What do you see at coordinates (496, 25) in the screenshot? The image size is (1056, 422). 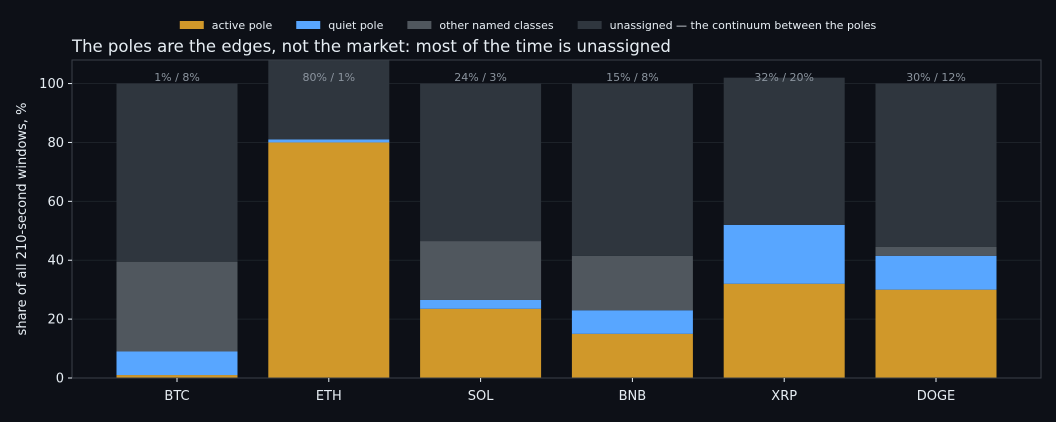 I see `legend-label-2: other named classes` at bounding box center [496, 25].